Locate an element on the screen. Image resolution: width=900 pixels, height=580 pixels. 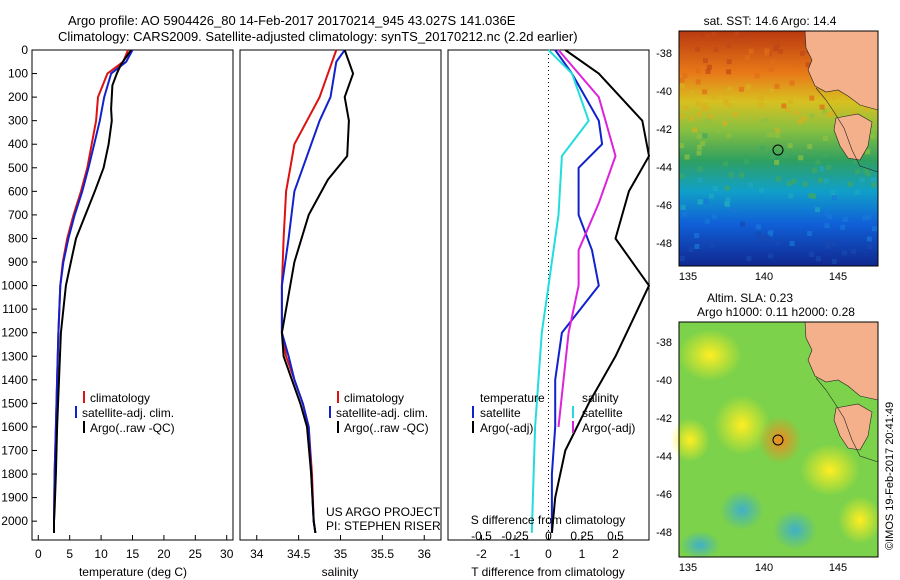
legend-swatch-sal-satellite is located at coordinates (573, 412).